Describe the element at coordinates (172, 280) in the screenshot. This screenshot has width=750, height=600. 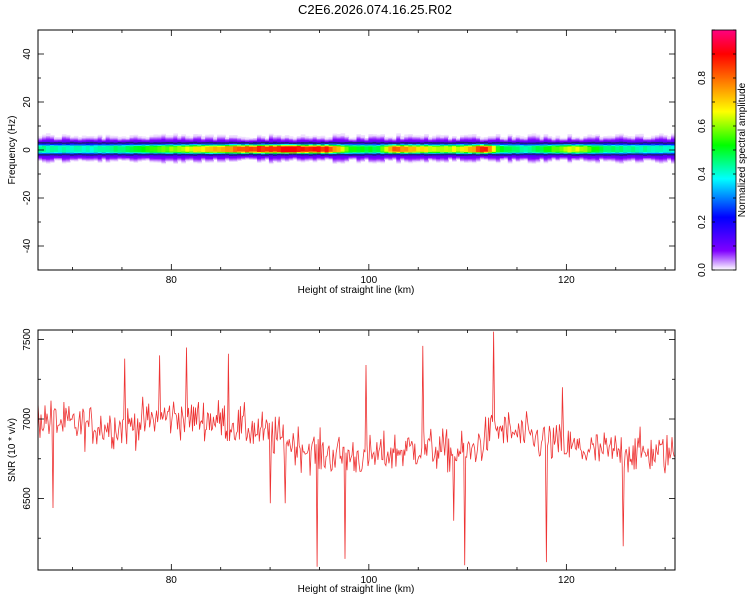
I see `heatmap-x-tick-label: 80` at that location.